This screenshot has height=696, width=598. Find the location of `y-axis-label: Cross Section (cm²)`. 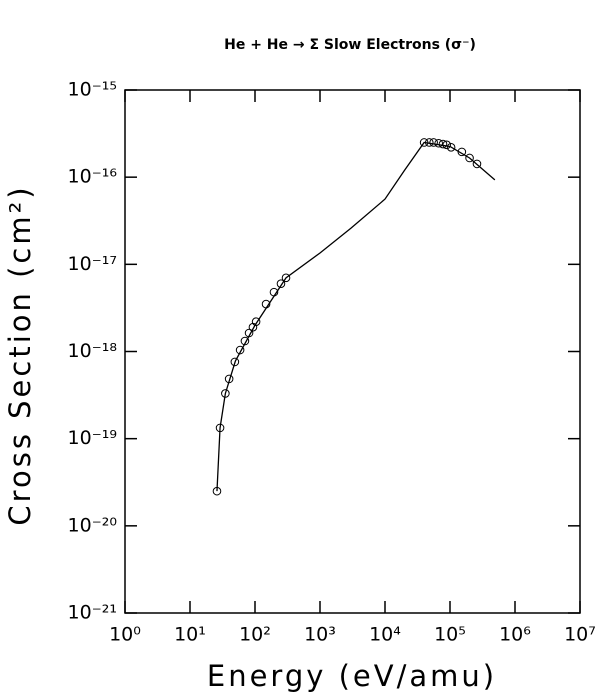

y-axis-label: Cross Section (cm²) is located at coordinates (20, 354).